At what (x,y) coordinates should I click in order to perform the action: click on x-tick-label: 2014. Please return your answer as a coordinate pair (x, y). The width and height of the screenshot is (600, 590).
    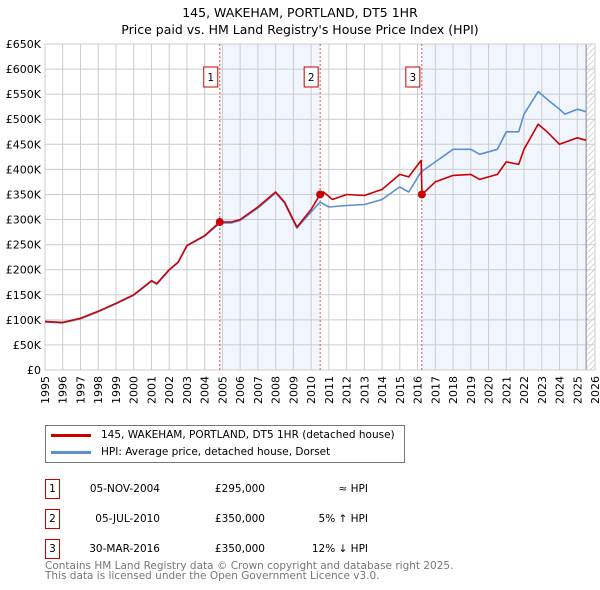
    Looking at the image, I should click on (382, 390).